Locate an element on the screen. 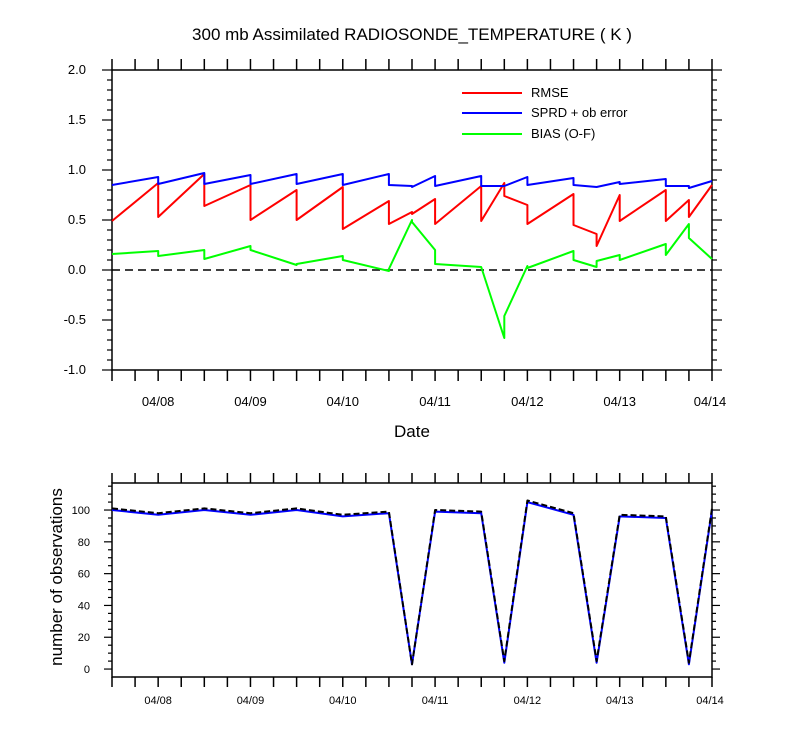 Image resolution: width=800 pixels, height=750 pixels. legend-label-bias: BIAS (O-F) is located at coordinates (563, 133).